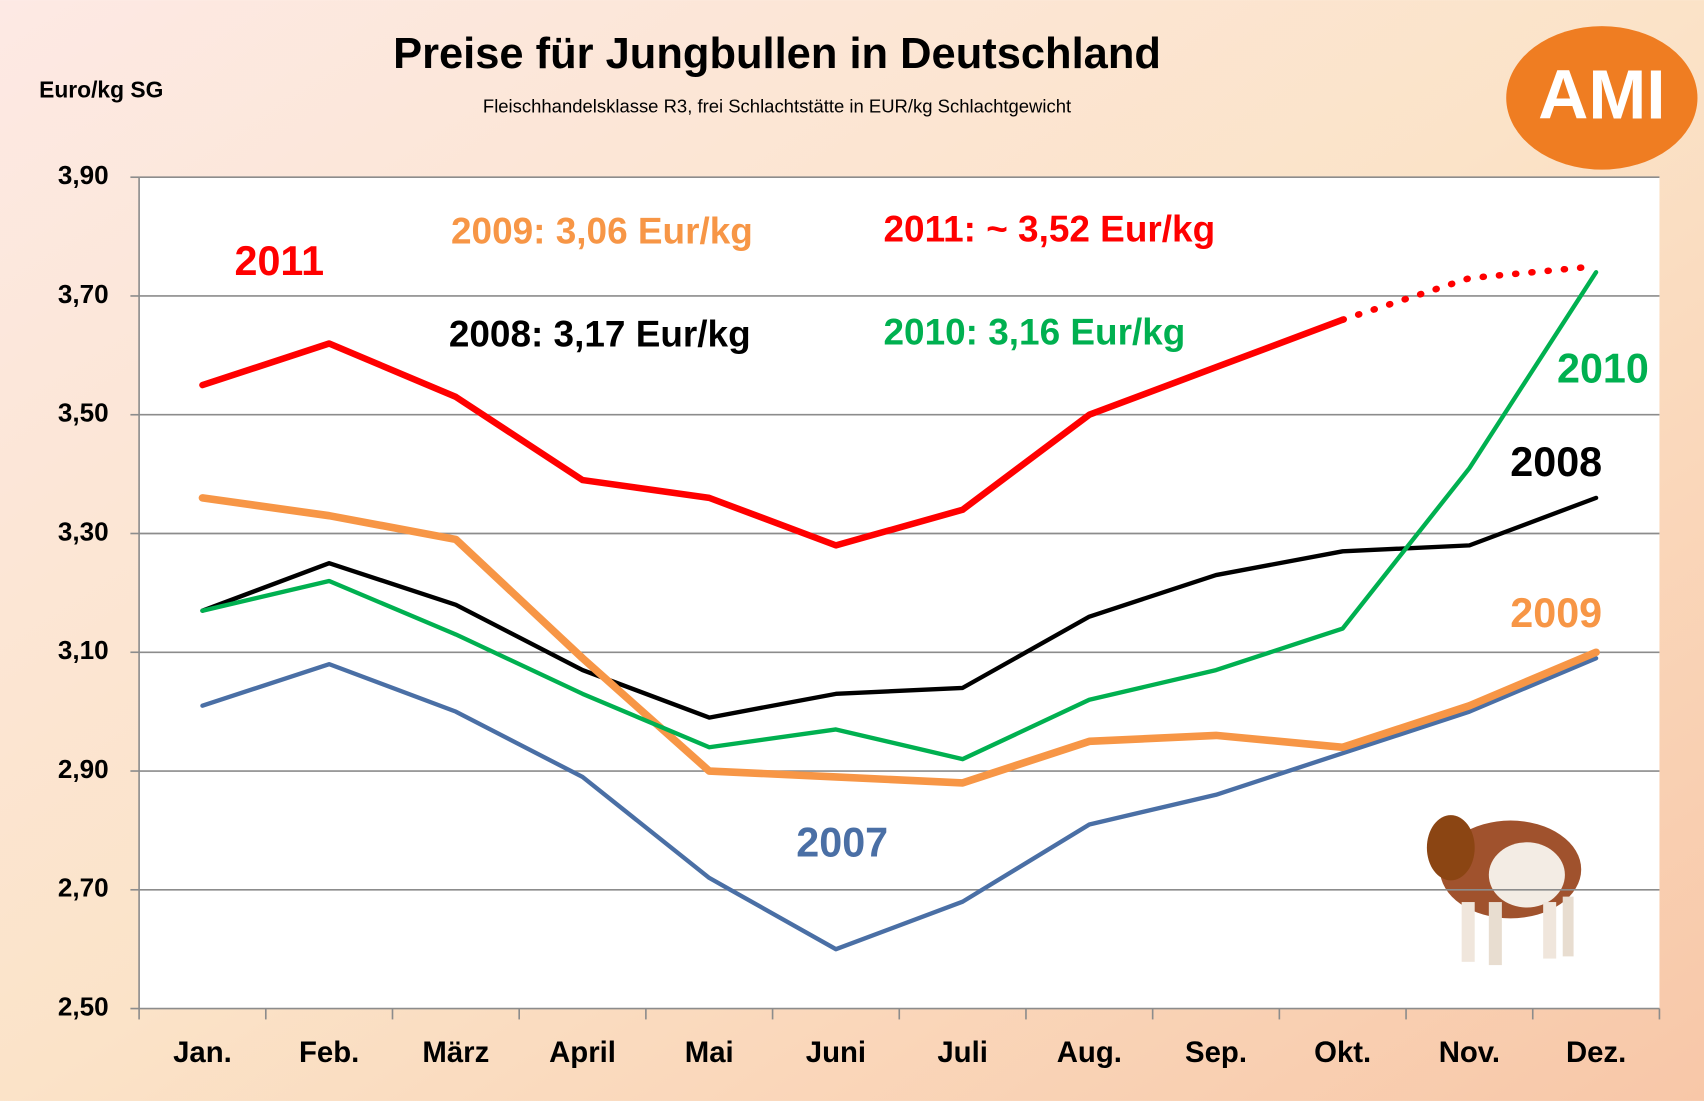 The image size is (1704, 1106). What do you see at coordinates (1556, 462) in the screenshot?
I see `series-label: 2008` at bounding box center [1556, 462].